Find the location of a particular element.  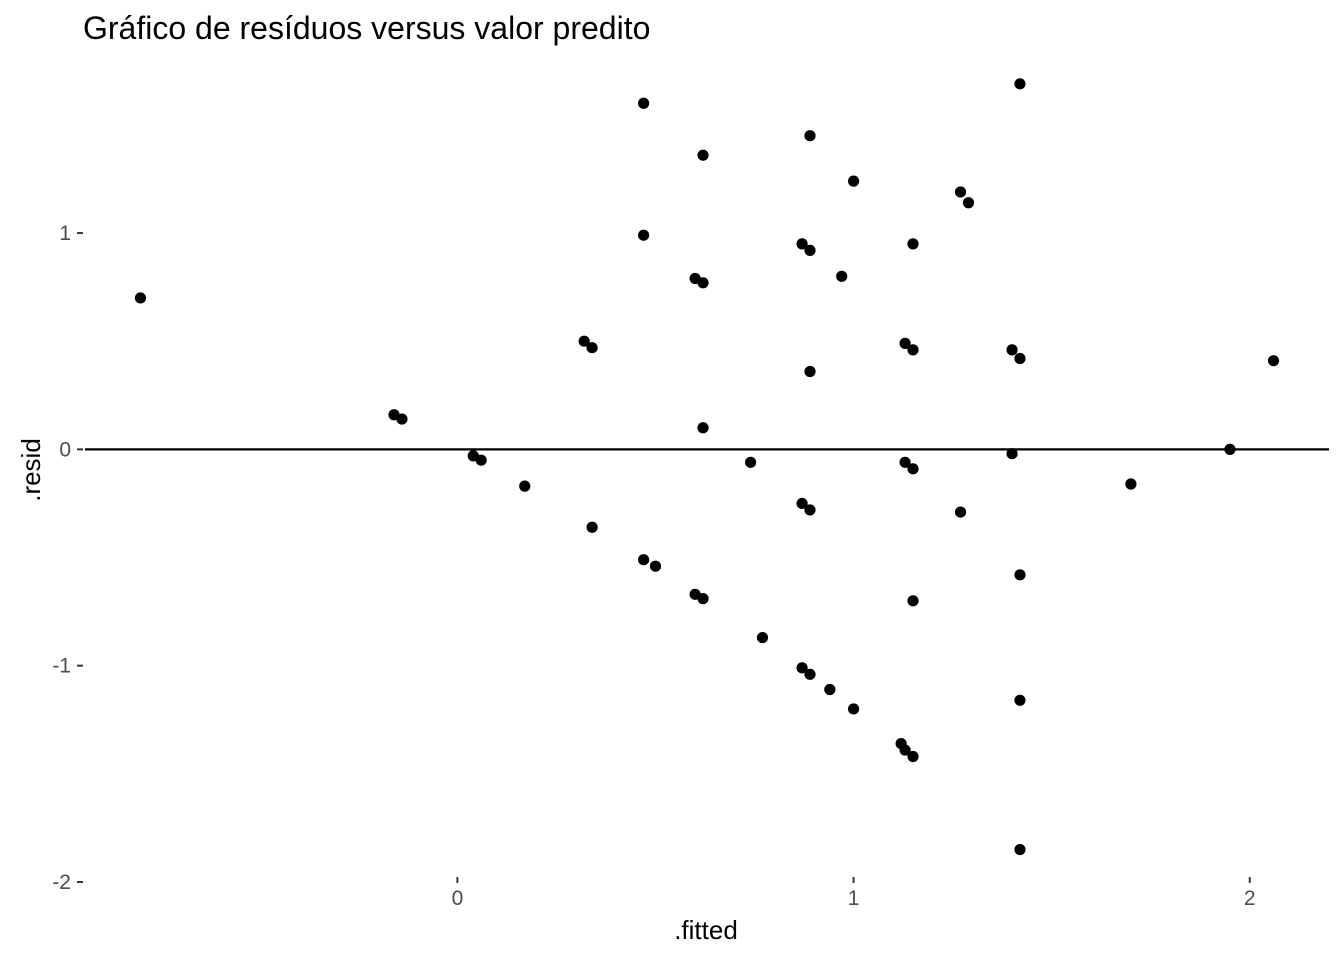

x-axis: 0 1 2 is located at coordinates (854, 893).